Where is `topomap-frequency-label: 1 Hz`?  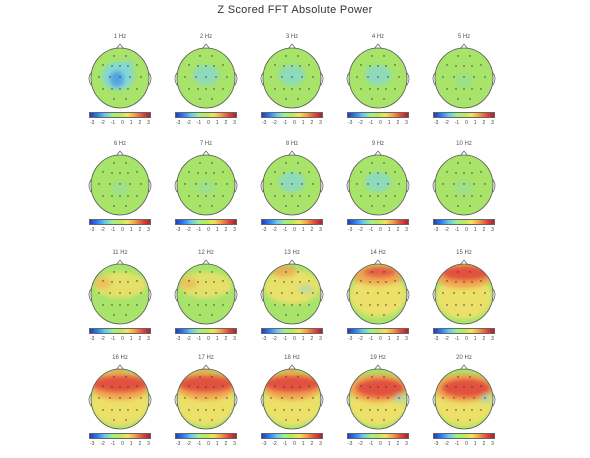
topomap-frequency-label: 1 Hz is located at coordinates (120, 37).